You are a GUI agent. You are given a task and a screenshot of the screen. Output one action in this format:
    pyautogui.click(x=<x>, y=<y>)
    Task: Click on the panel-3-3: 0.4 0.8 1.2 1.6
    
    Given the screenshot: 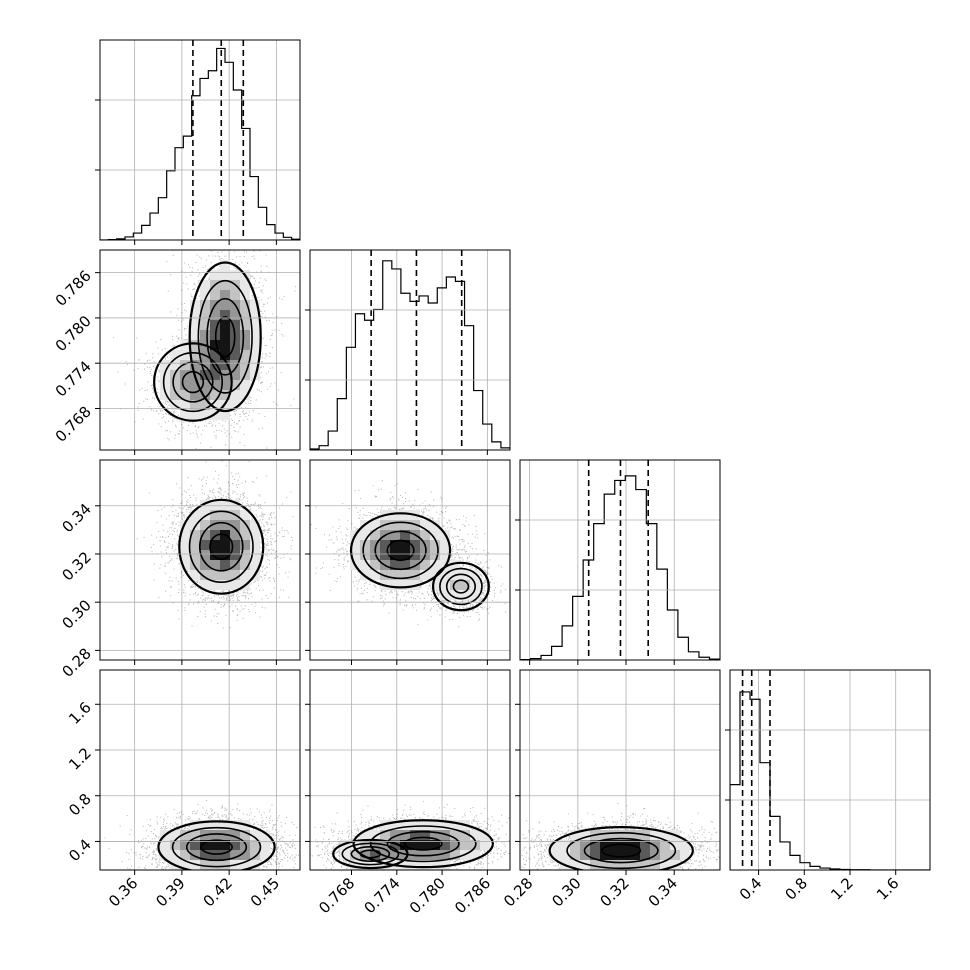 What is the action you would take?
    pyautogui.click(x=828, y=786)
    